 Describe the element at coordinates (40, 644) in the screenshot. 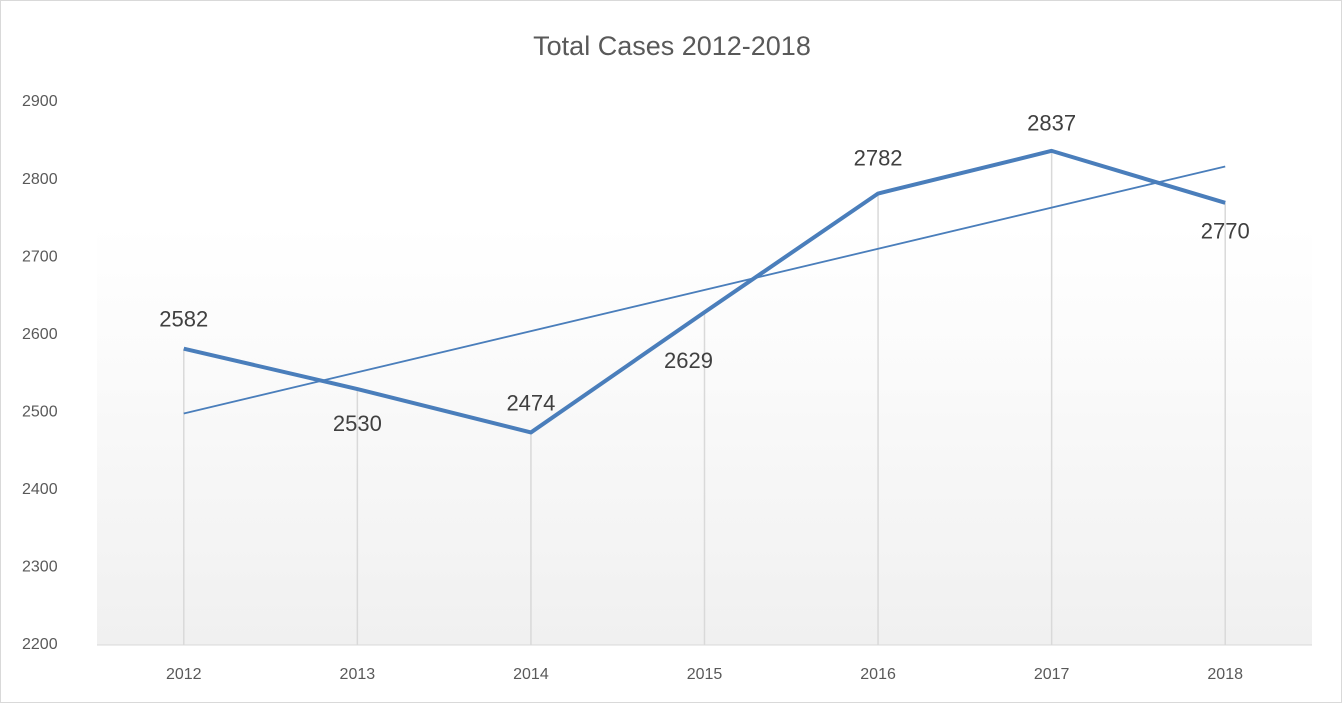

I see `y-tick-label: 2200` at that location.